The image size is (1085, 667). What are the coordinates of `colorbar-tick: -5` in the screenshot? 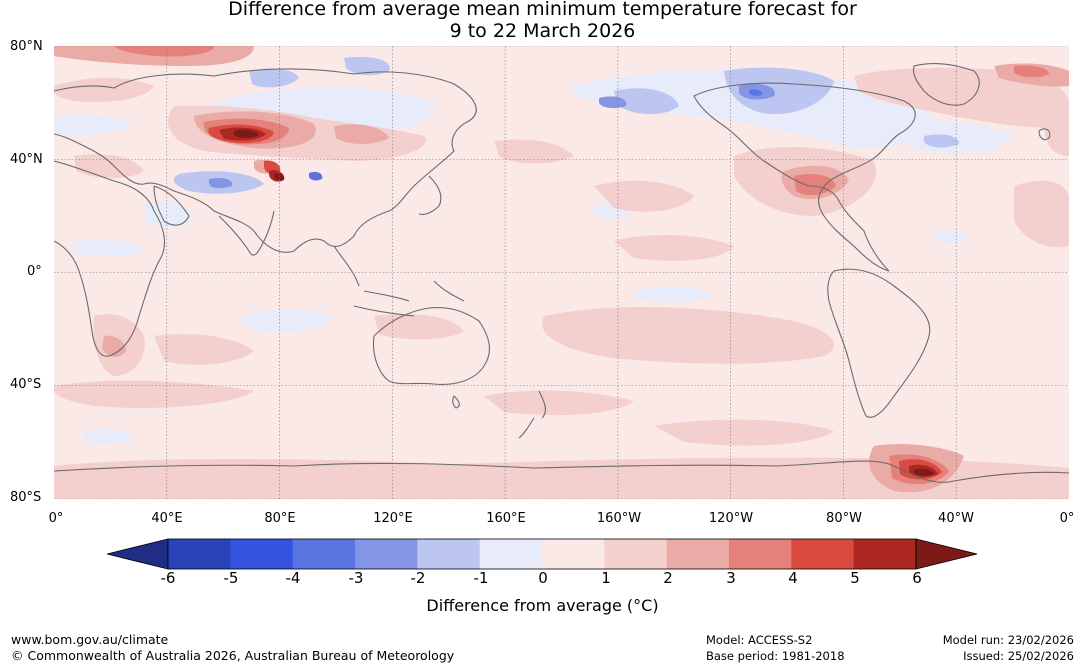 It's located at (231, 578).